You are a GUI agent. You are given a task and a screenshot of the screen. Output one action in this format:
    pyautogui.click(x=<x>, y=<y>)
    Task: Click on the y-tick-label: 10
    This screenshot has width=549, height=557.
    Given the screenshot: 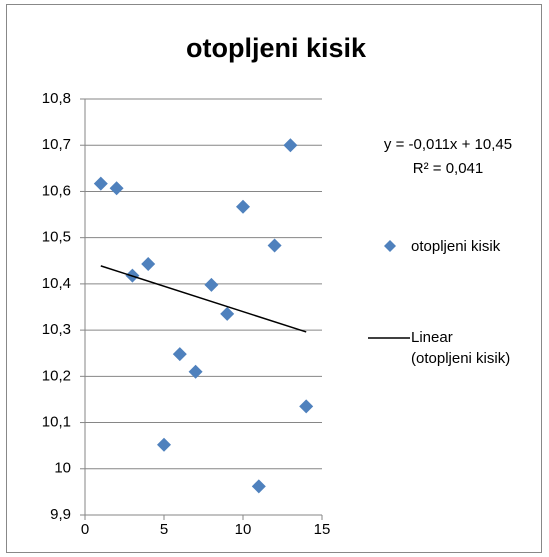 What is the action you would take?
    pyautogui.click(x=62, y=468)
    